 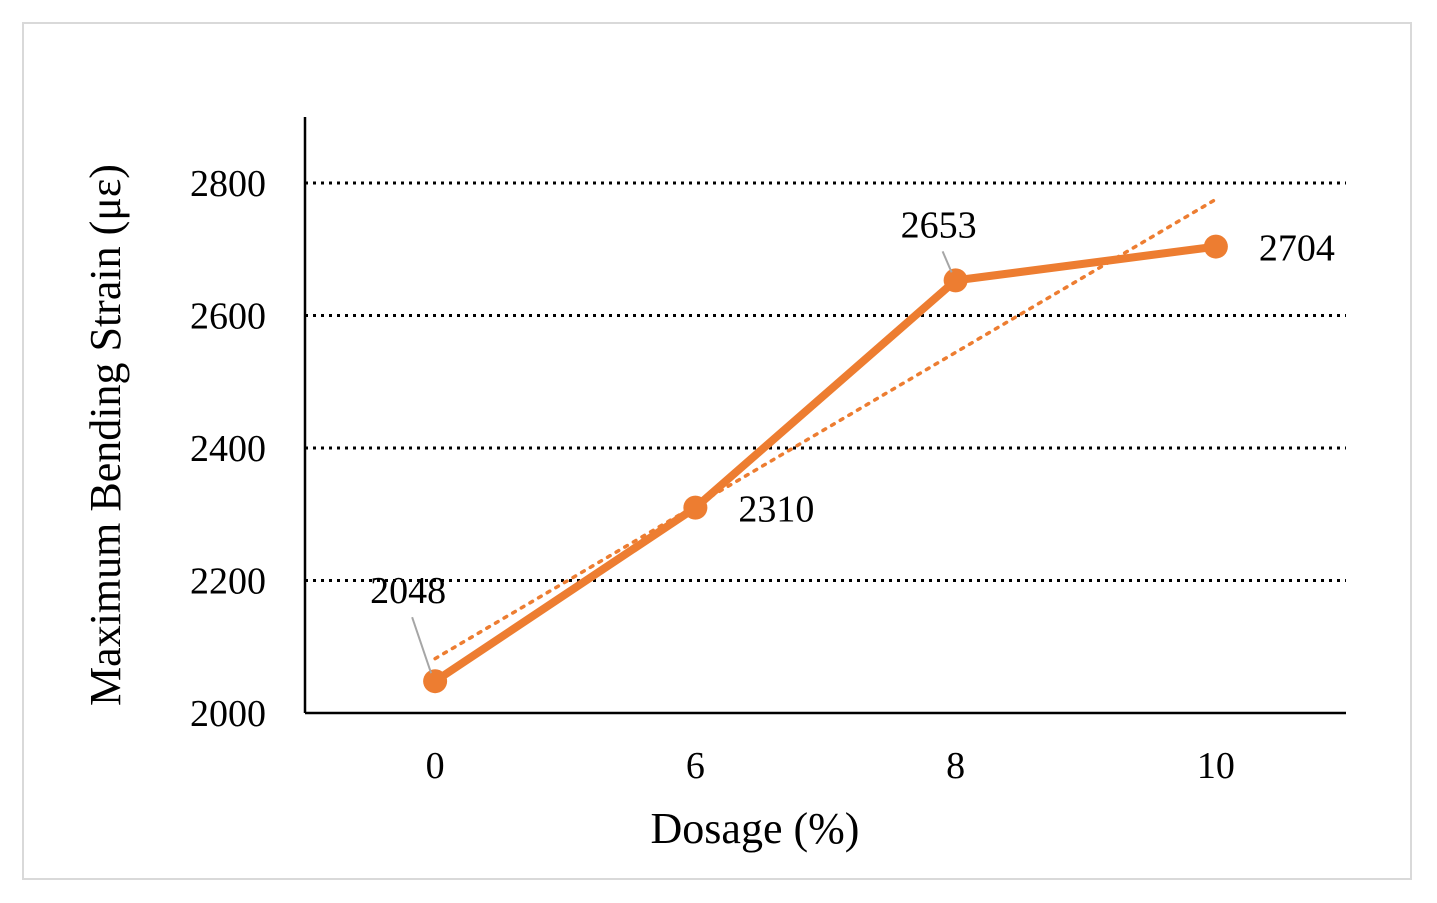 I want to click on y-axis-title: Maximum Bending Strain (με), so click(x=105, y=435).